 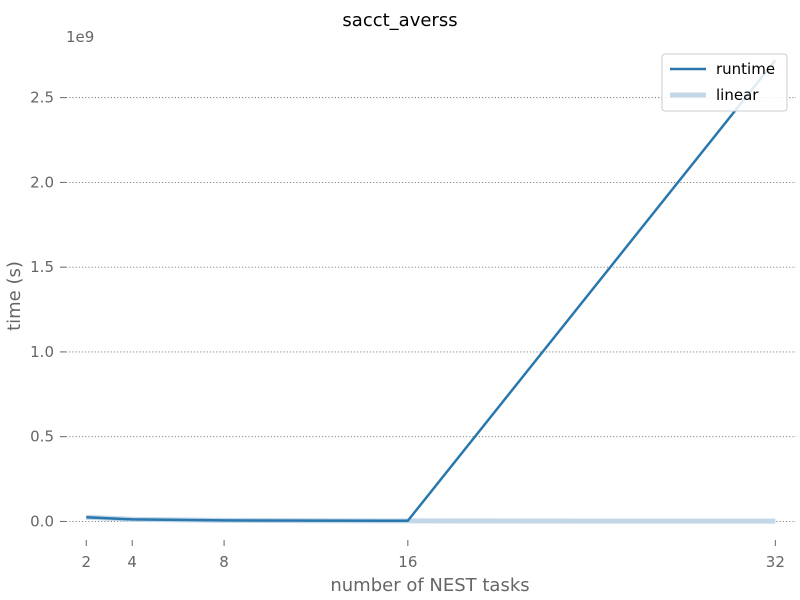 I want to click on x-tick-label: 8, so click(x=224, y=562).